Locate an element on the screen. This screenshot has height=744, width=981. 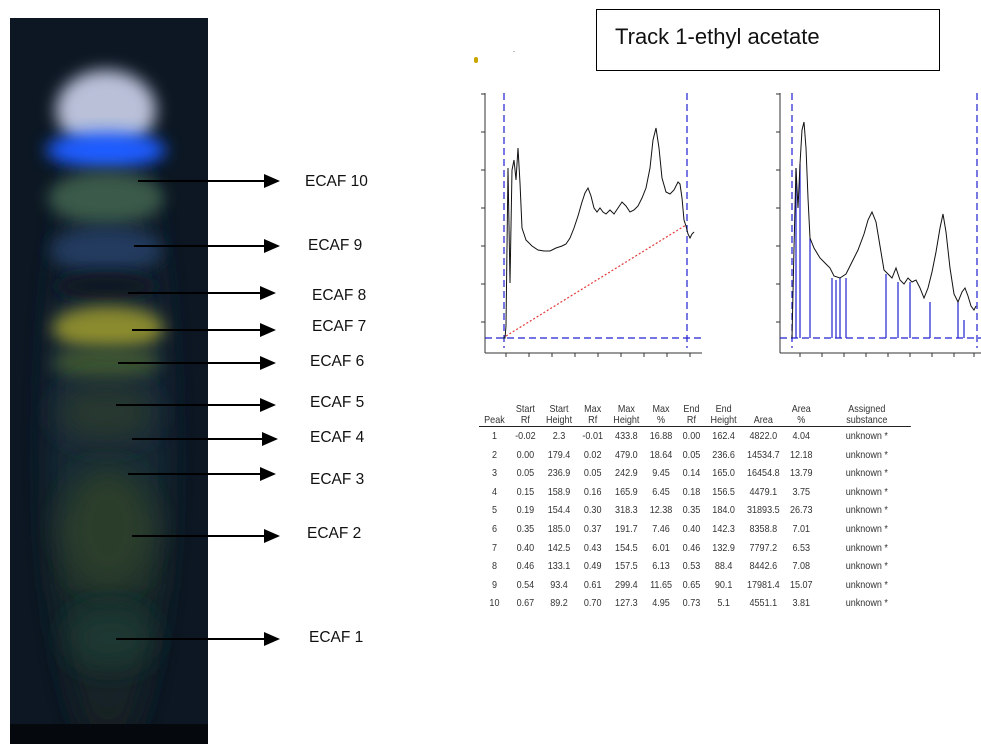
table-cell: 433.8 is located at coordinates (626, 436).